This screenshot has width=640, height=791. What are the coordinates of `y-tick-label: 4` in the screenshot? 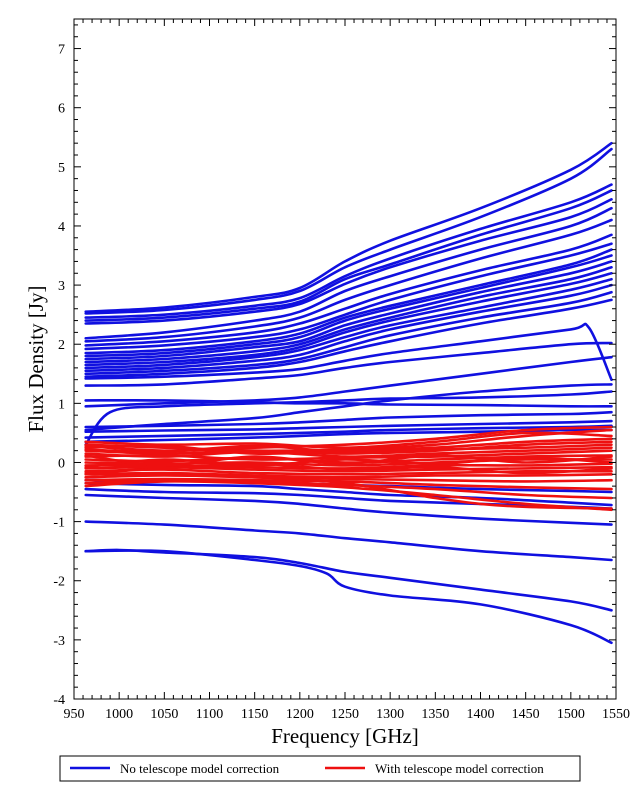 It's located at (61, 227).